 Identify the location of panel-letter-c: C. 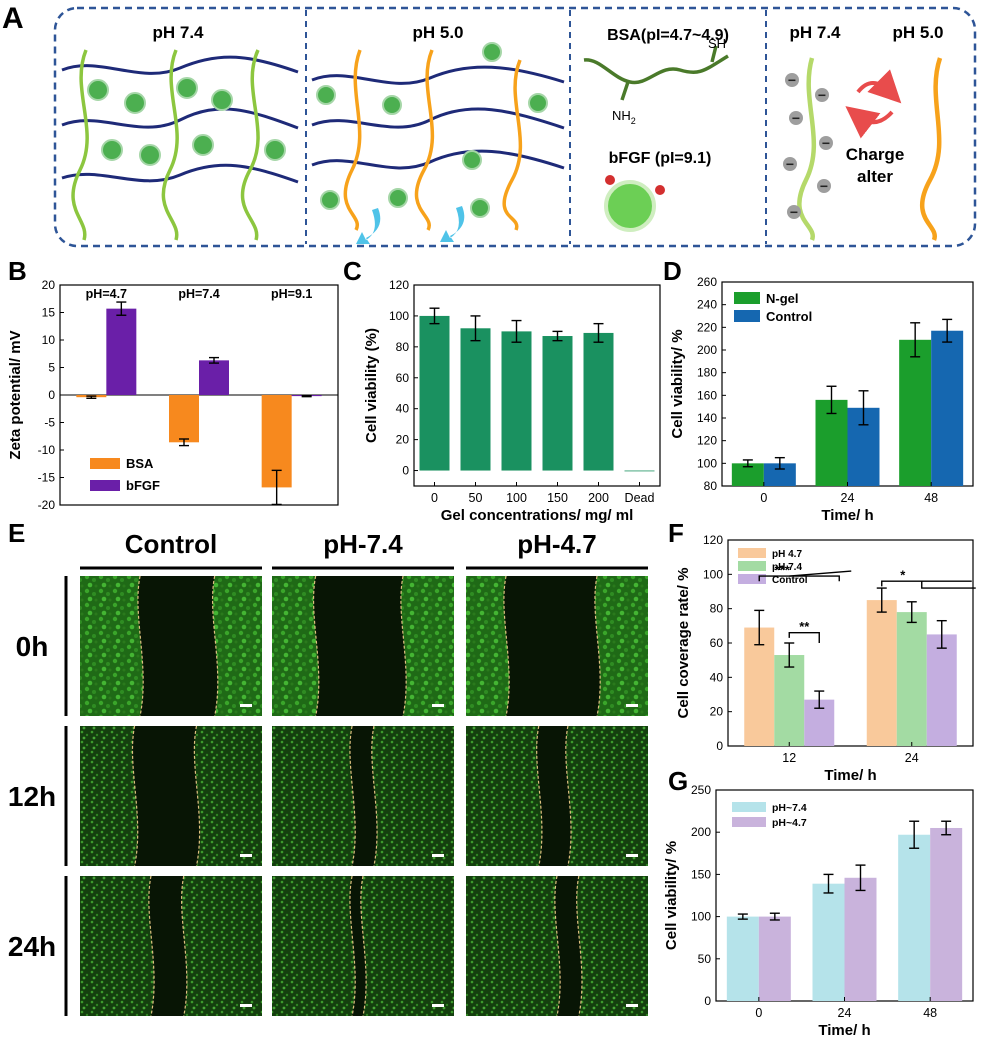
(352, 271).